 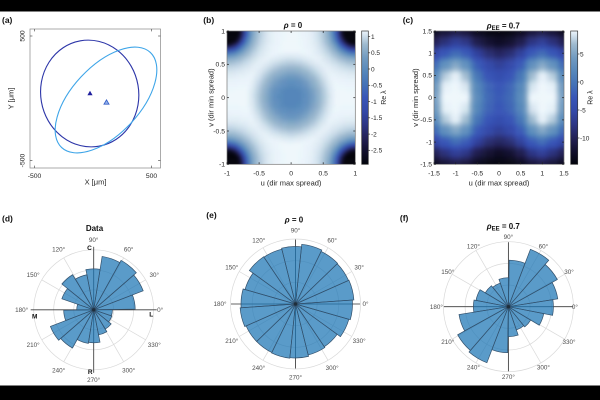 I want to click on svg-text: (a), so click(x=7, y=20).